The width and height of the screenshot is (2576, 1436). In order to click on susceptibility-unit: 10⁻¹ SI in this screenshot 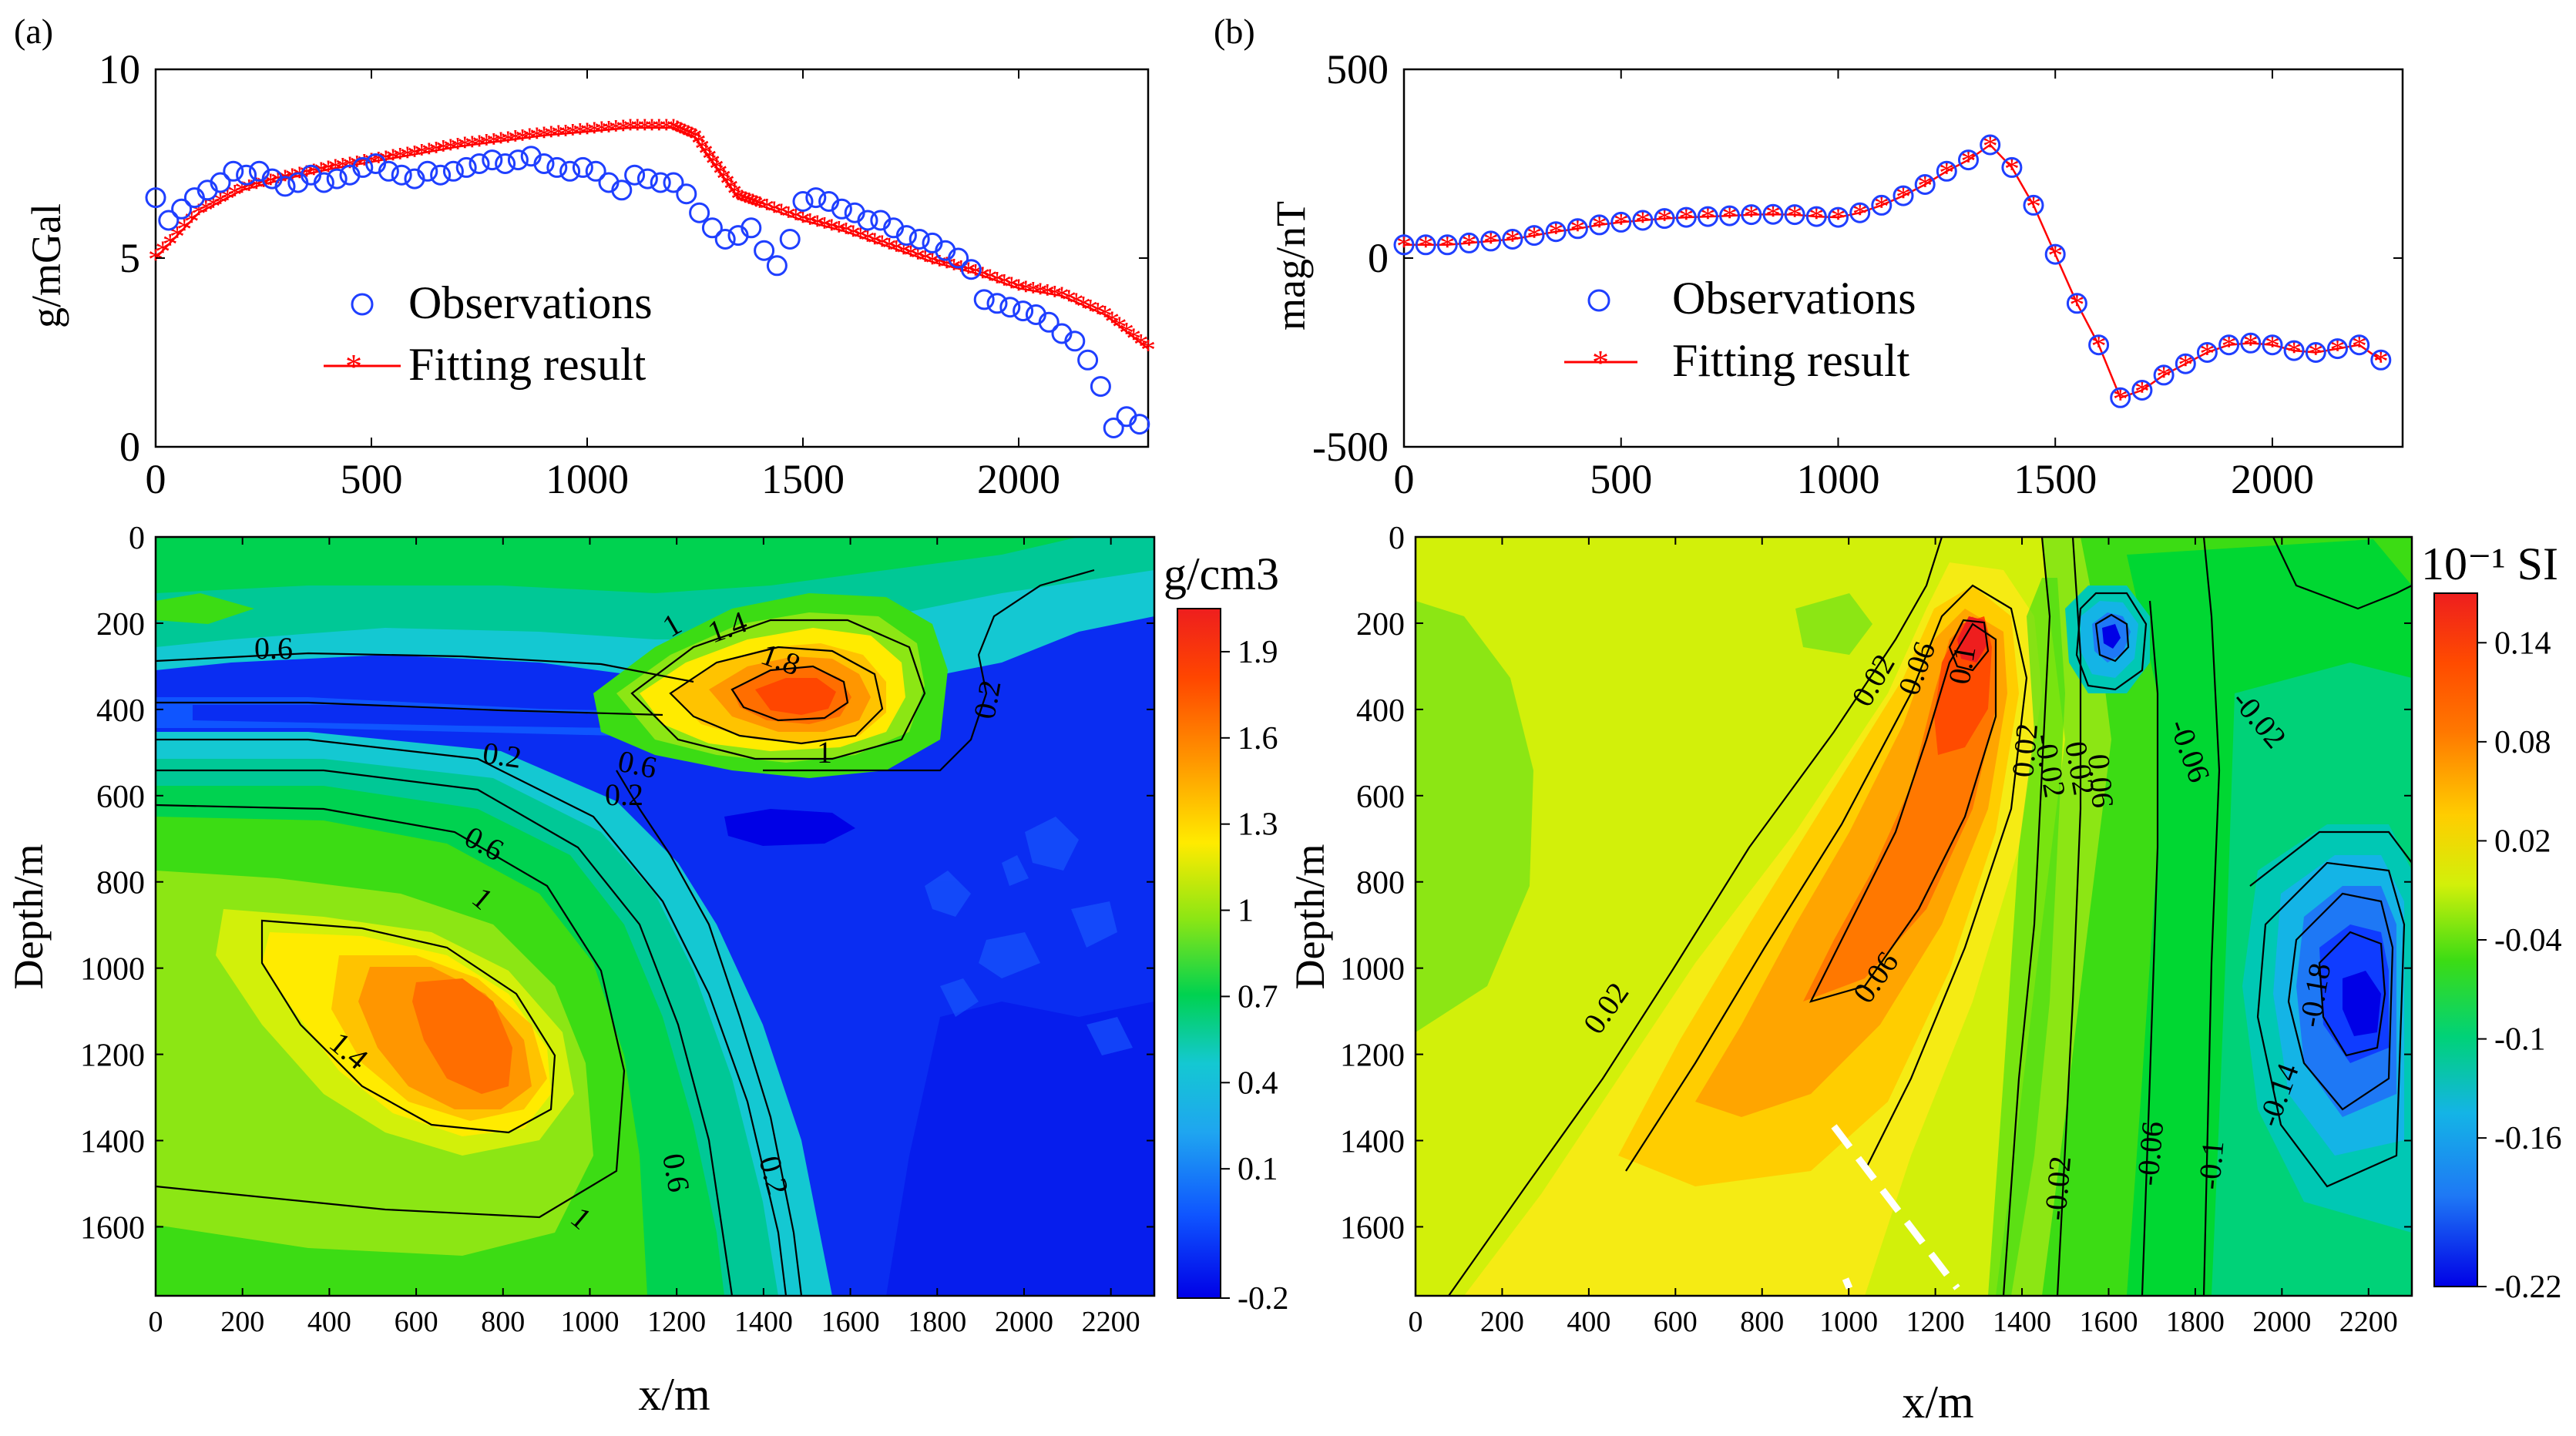, I will do `click(2489, 563)`.